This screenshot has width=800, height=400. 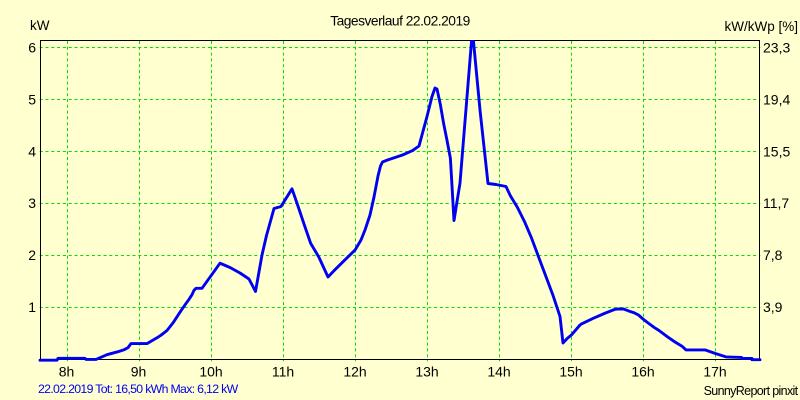 What do you see at coordinates (426, 372) in the screenshot?
I see `svg-text: 13h` at bounding box center [426, 372].